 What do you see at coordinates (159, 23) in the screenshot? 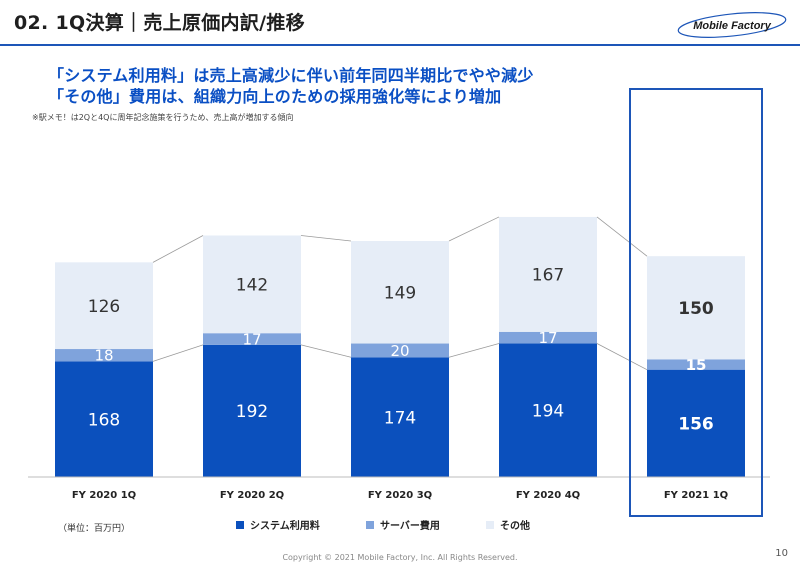
I see `page-title: 02. 1Q決算｜売上原価内訳/推移` at bounding box center [159, 23].